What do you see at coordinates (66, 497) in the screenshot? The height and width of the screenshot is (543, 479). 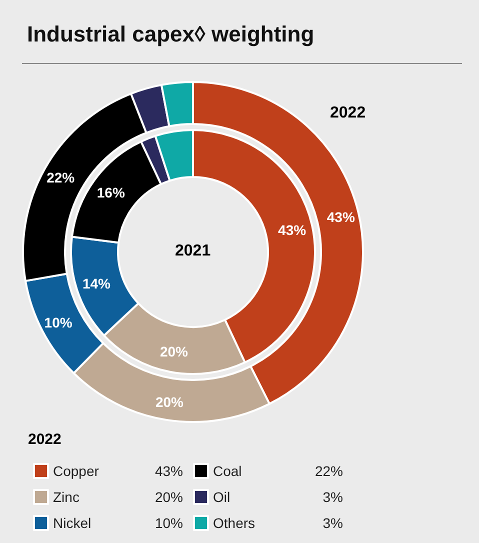 I see `legend-label: Zinc` at bounding box center [66, 497].